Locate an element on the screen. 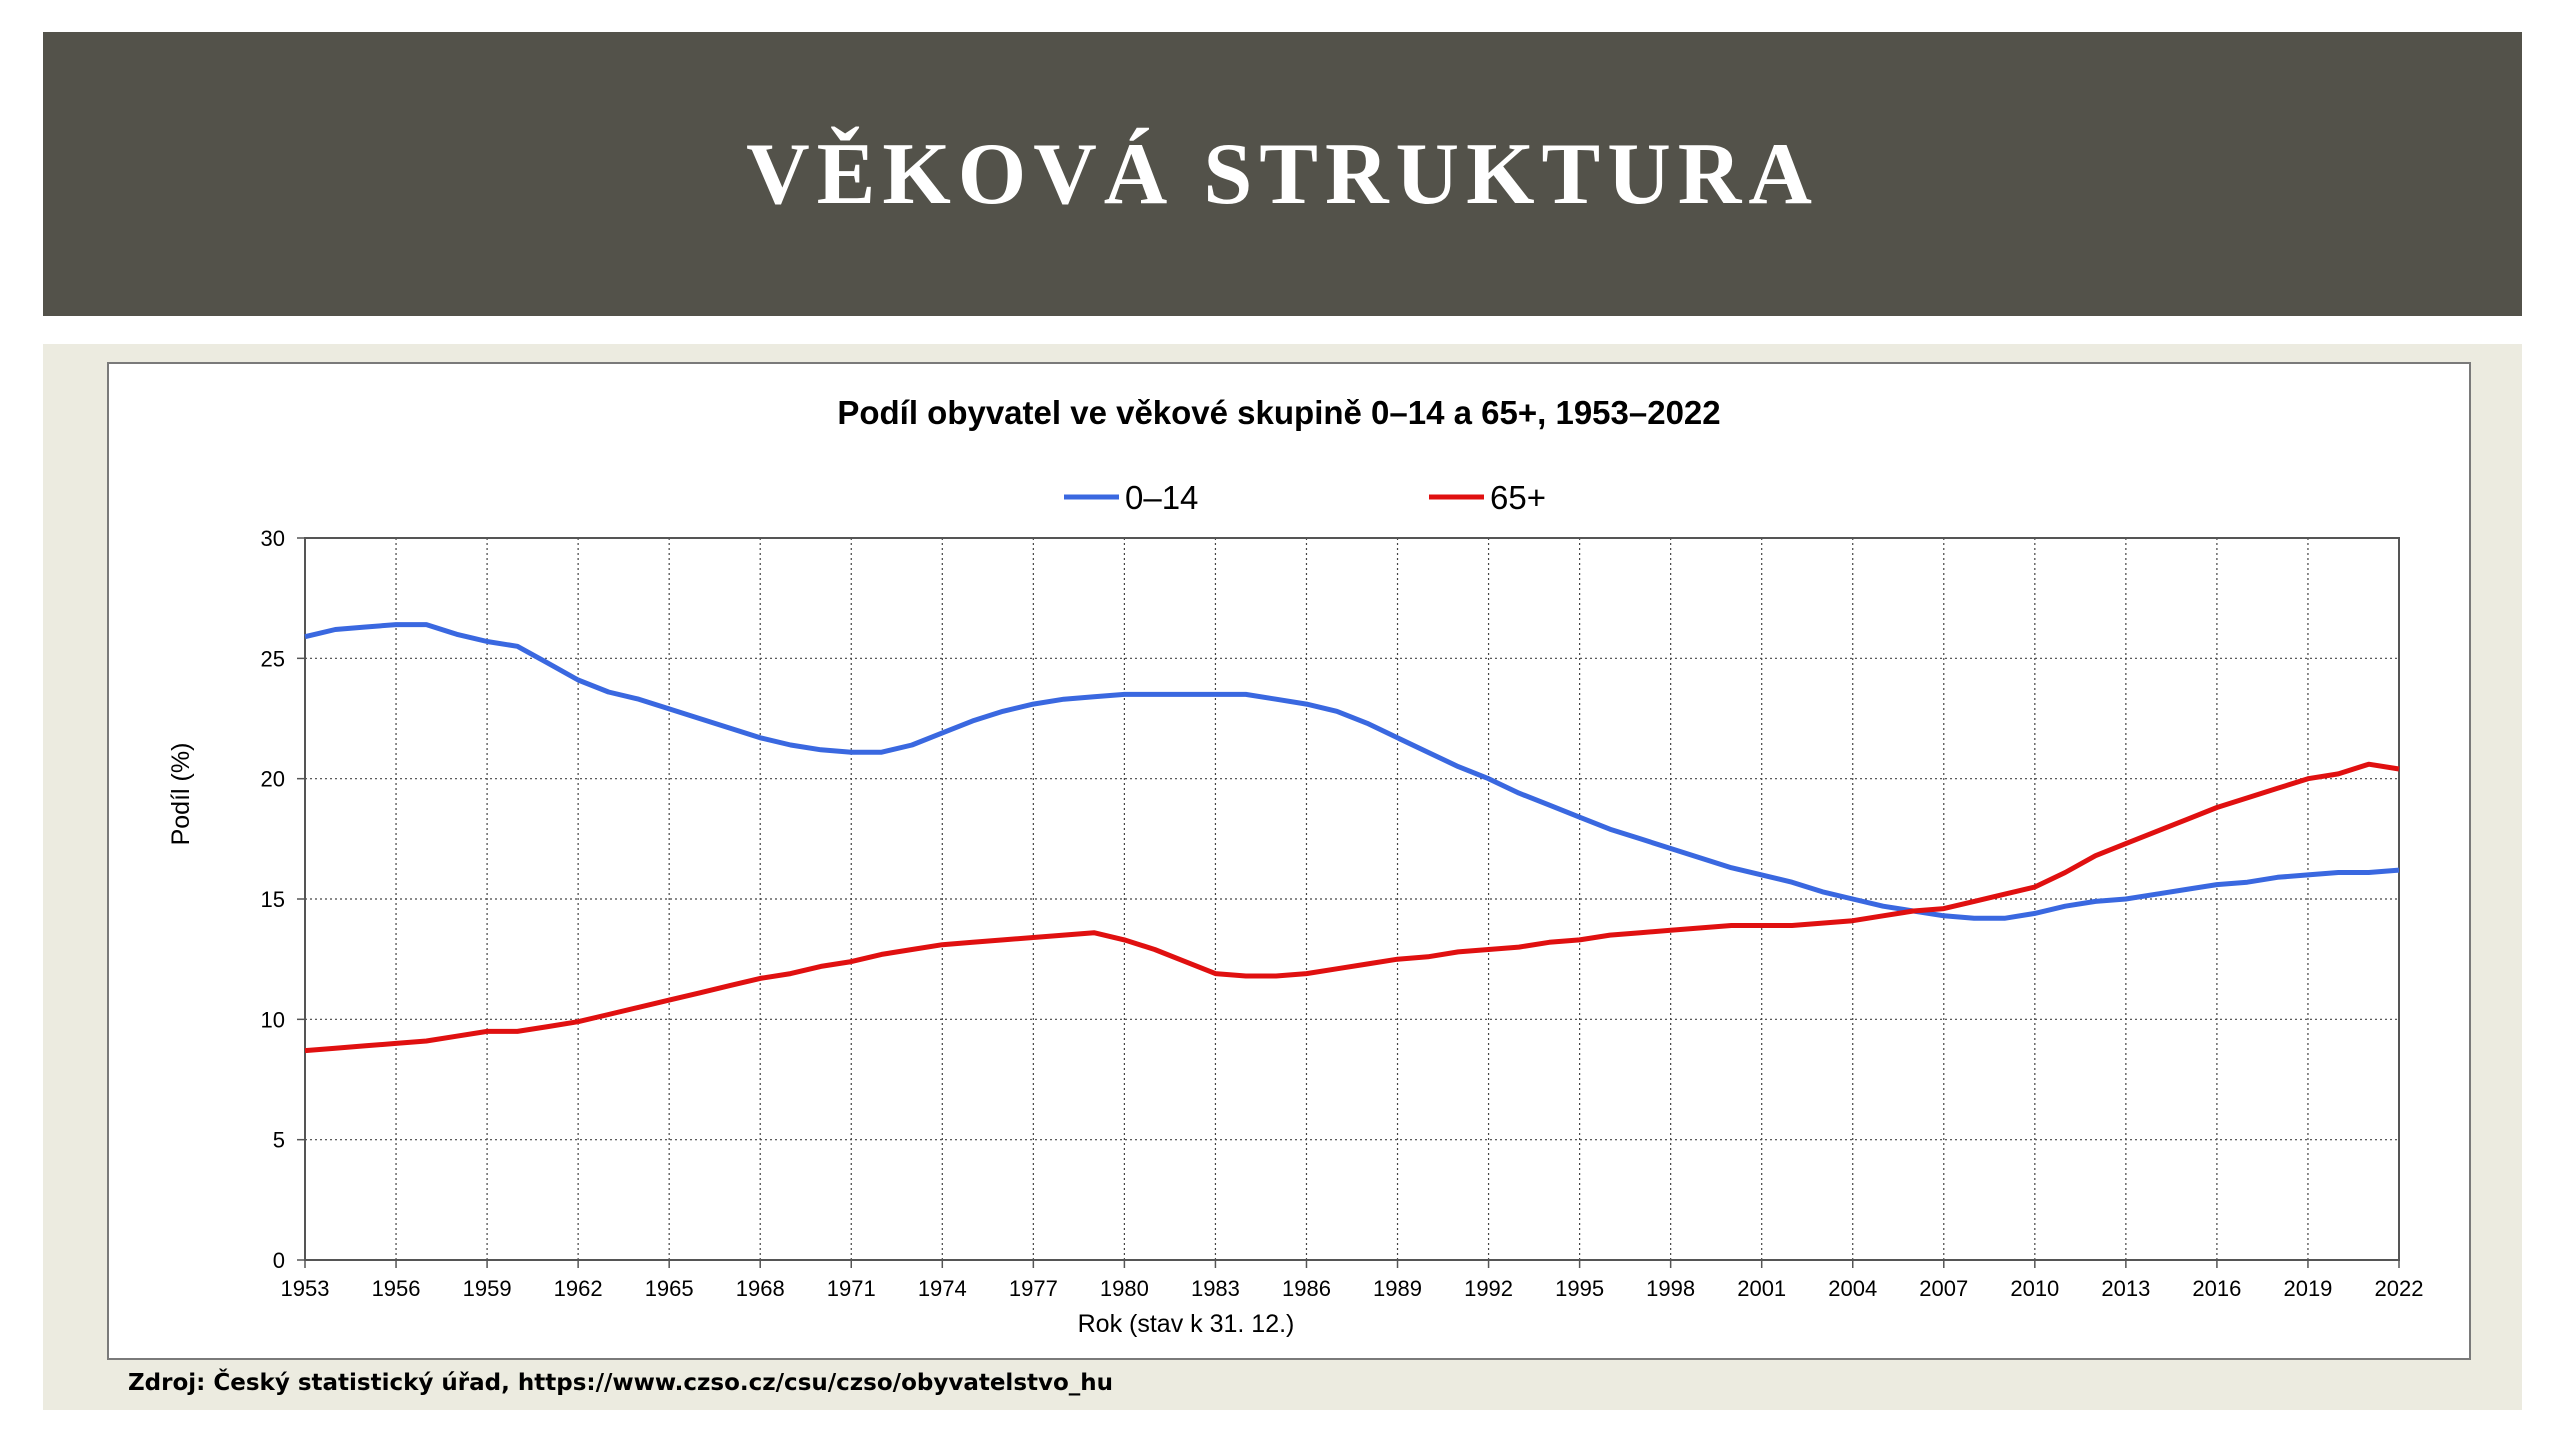 Image resolution: width=2560 pixels, height=1440 pixels. x-tick-label: 1998 is located at coordinates (1670, 1288).